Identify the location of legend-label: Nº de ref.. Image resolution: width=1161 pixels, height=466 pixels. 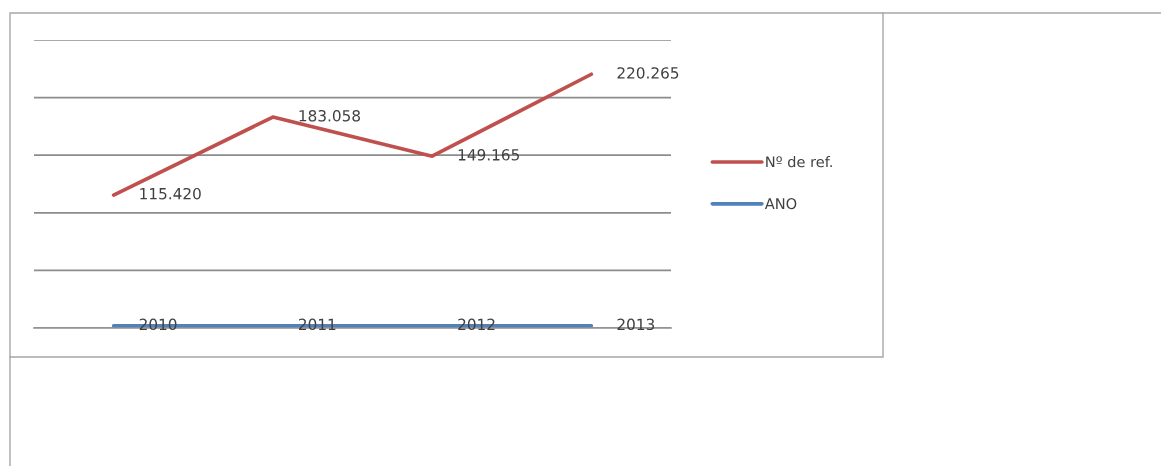
(799, 162).